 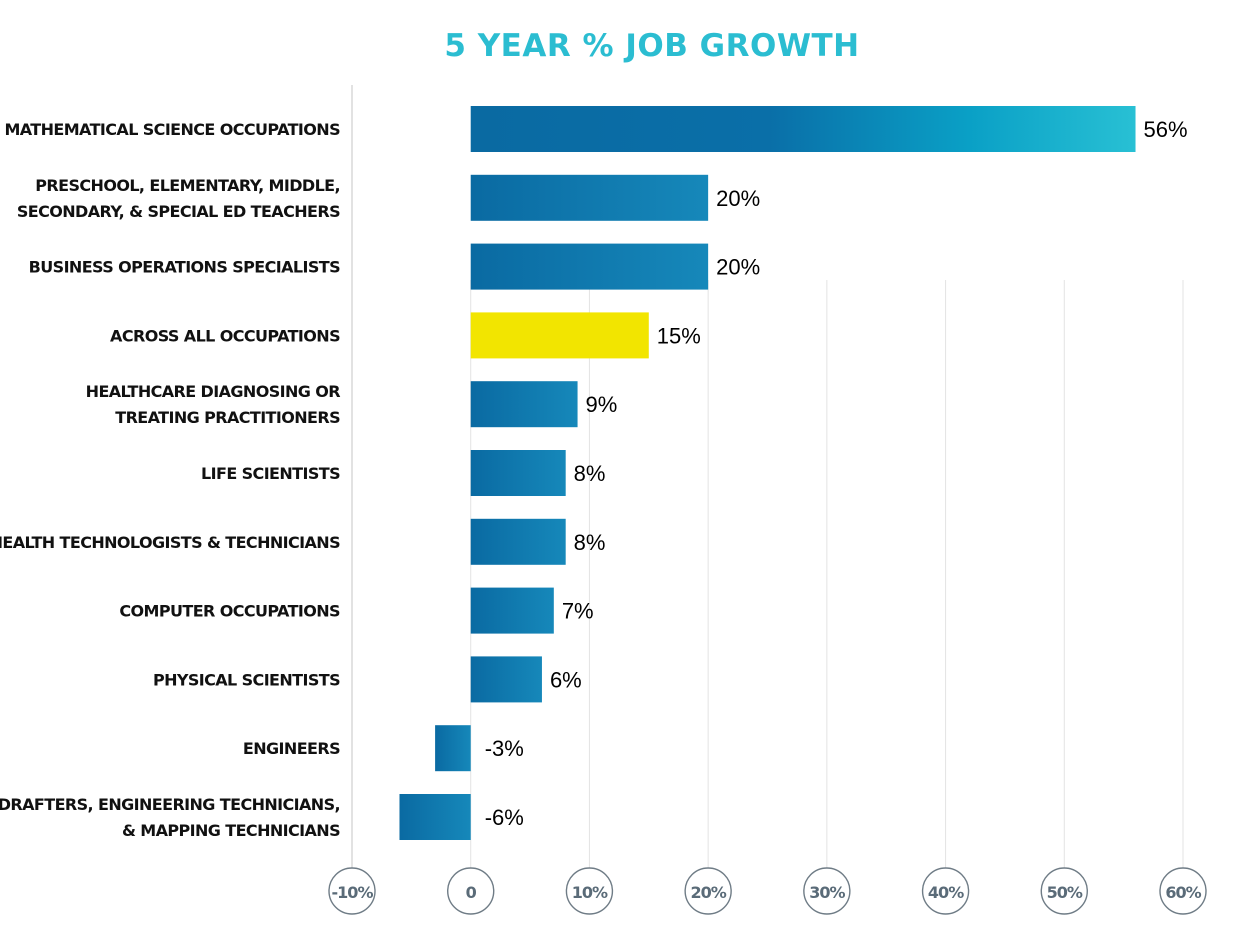 What do you see at coordinates (225, 335) in the screenshot?
I see `category-label: ACROSS ALL OCCUPATIONS` at bounding box center [225, 335].